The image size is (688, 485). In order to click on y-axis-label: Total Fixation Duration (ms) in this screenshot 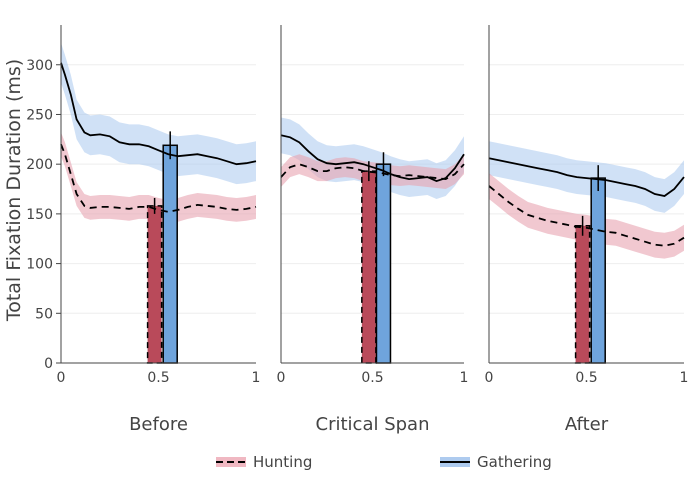, I will do `click(14, 190)`.